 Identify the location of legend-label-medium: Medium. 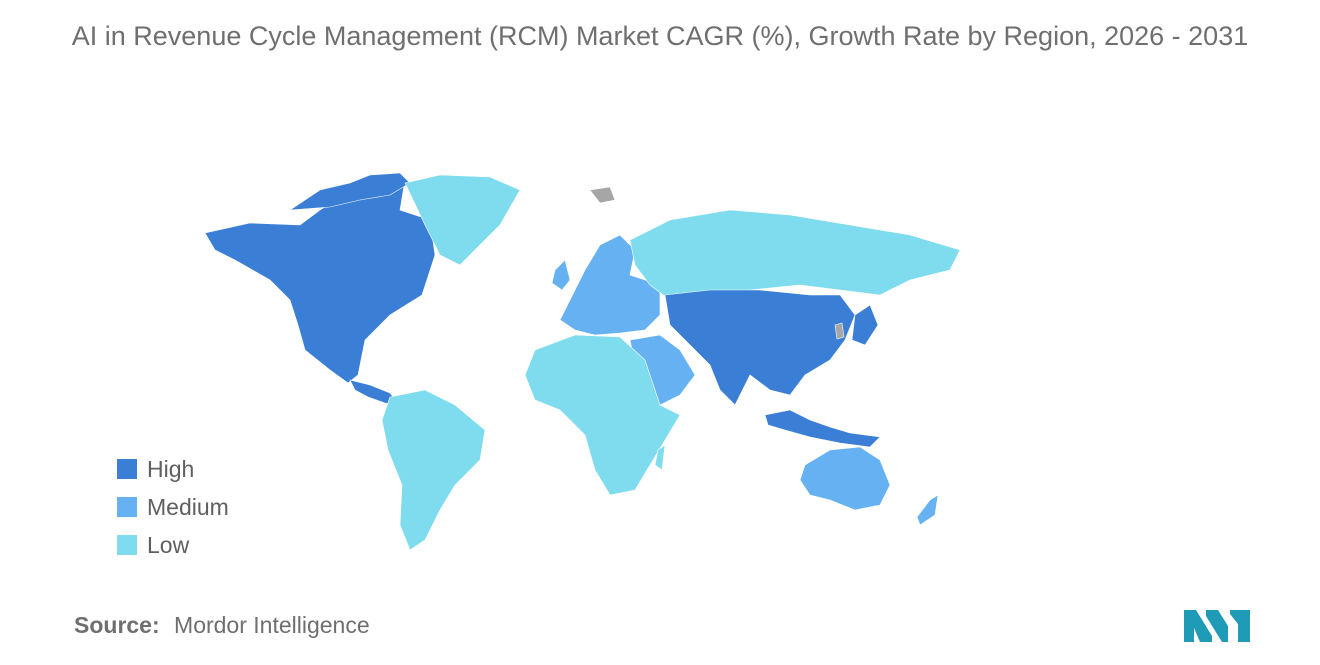
(188, 506).